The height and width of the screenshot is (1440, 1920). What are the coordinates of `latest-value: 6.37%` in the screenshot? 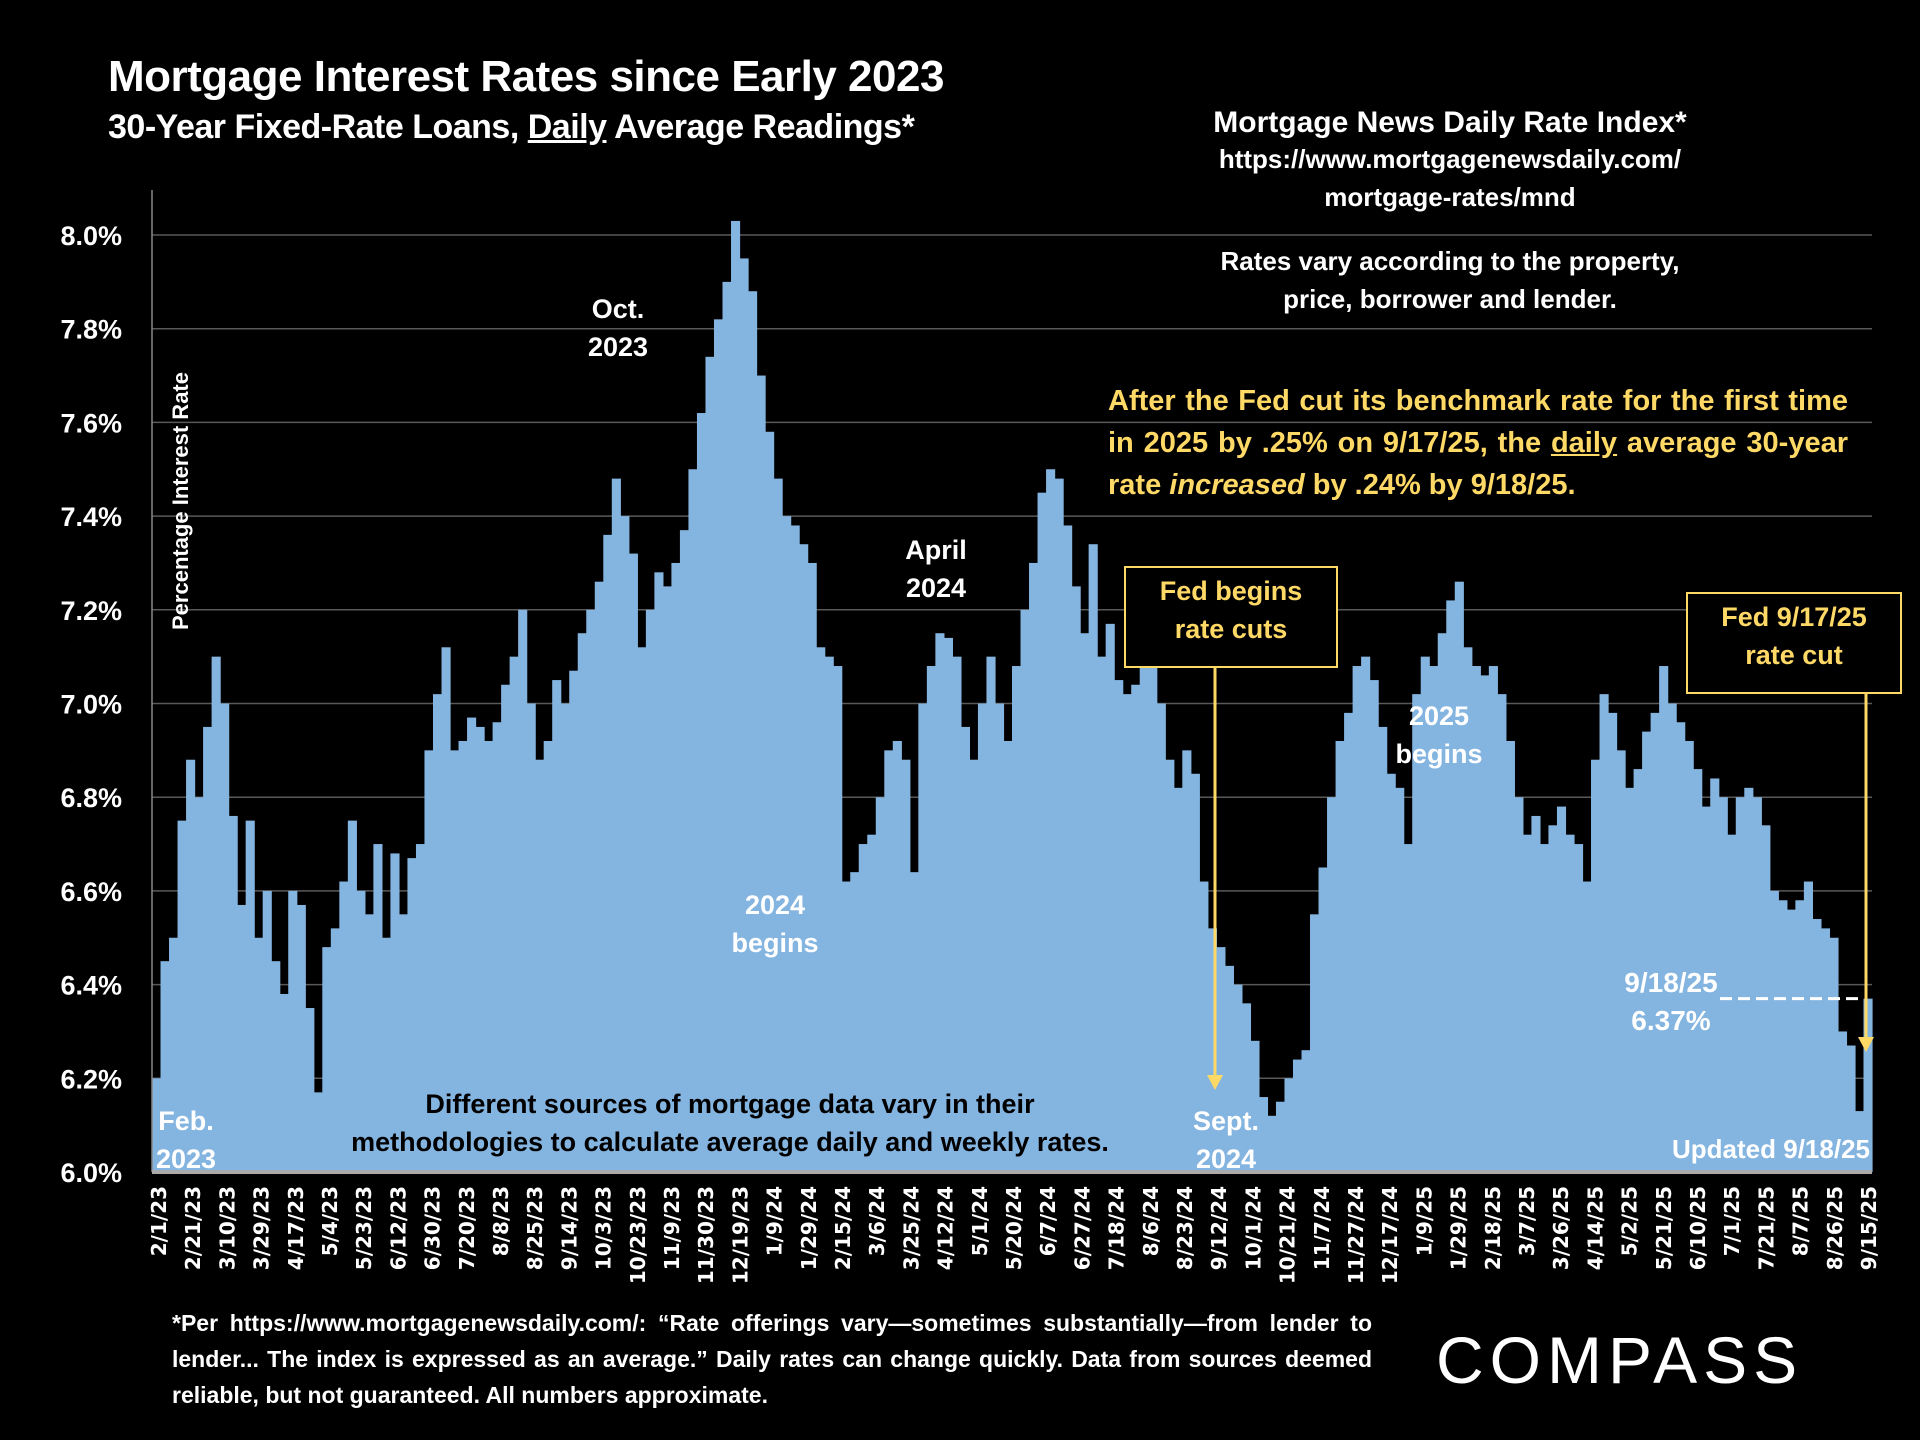 It's located at (1671, 1020).